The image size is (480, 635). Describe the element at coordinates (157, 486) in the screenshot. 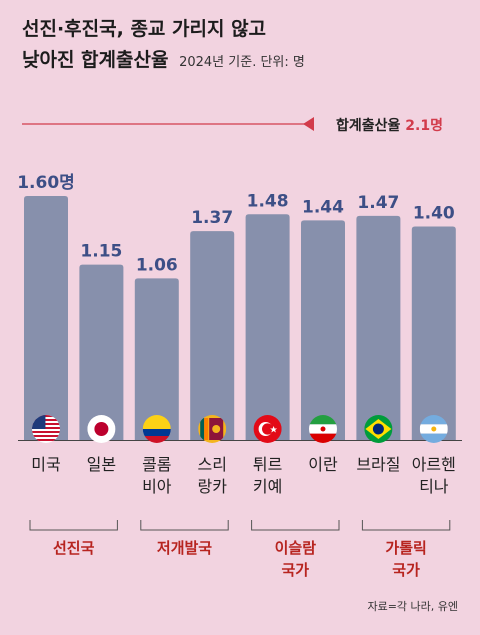

I see `category-label-2-1: 비아` at that location.